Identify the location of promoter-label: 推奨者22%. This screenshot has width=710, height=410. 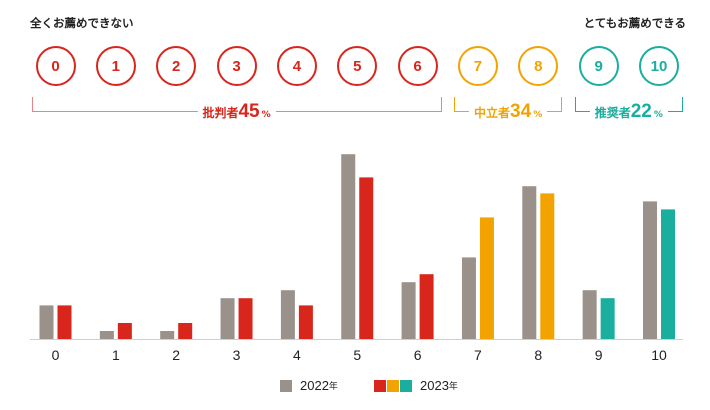
(628, 112).